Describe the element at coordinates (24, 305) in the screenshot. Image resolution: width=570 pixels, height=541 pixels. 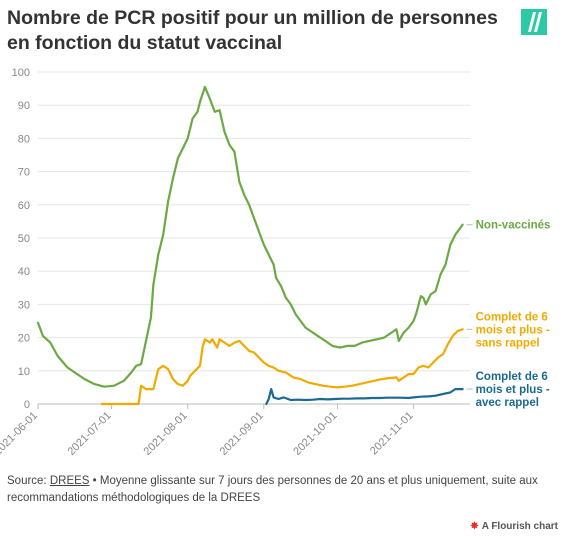
I see `y-tick-label: 30` at that location.